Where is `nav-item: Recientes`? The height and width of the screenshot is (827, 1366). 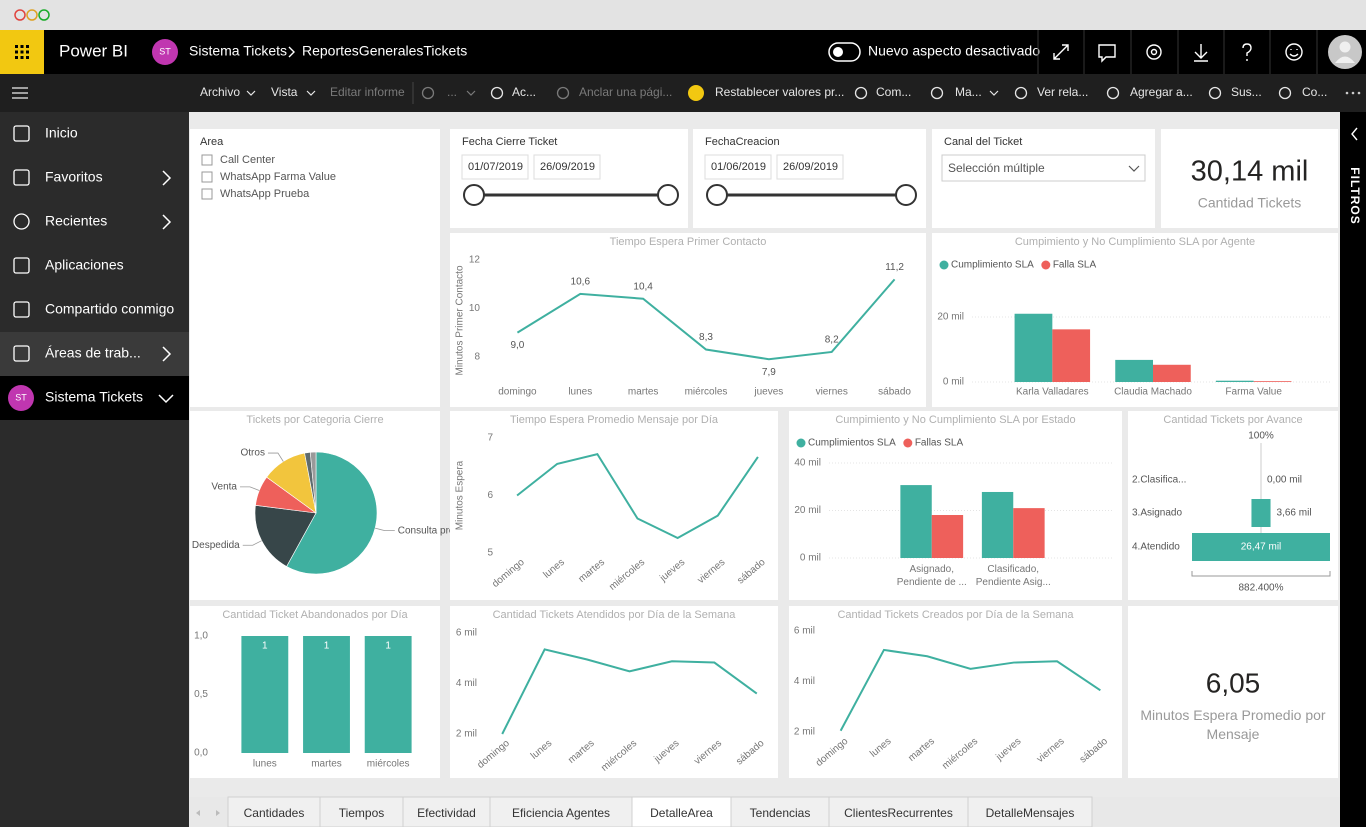
nav-item: Recientes is located at coordinates (76, 221).